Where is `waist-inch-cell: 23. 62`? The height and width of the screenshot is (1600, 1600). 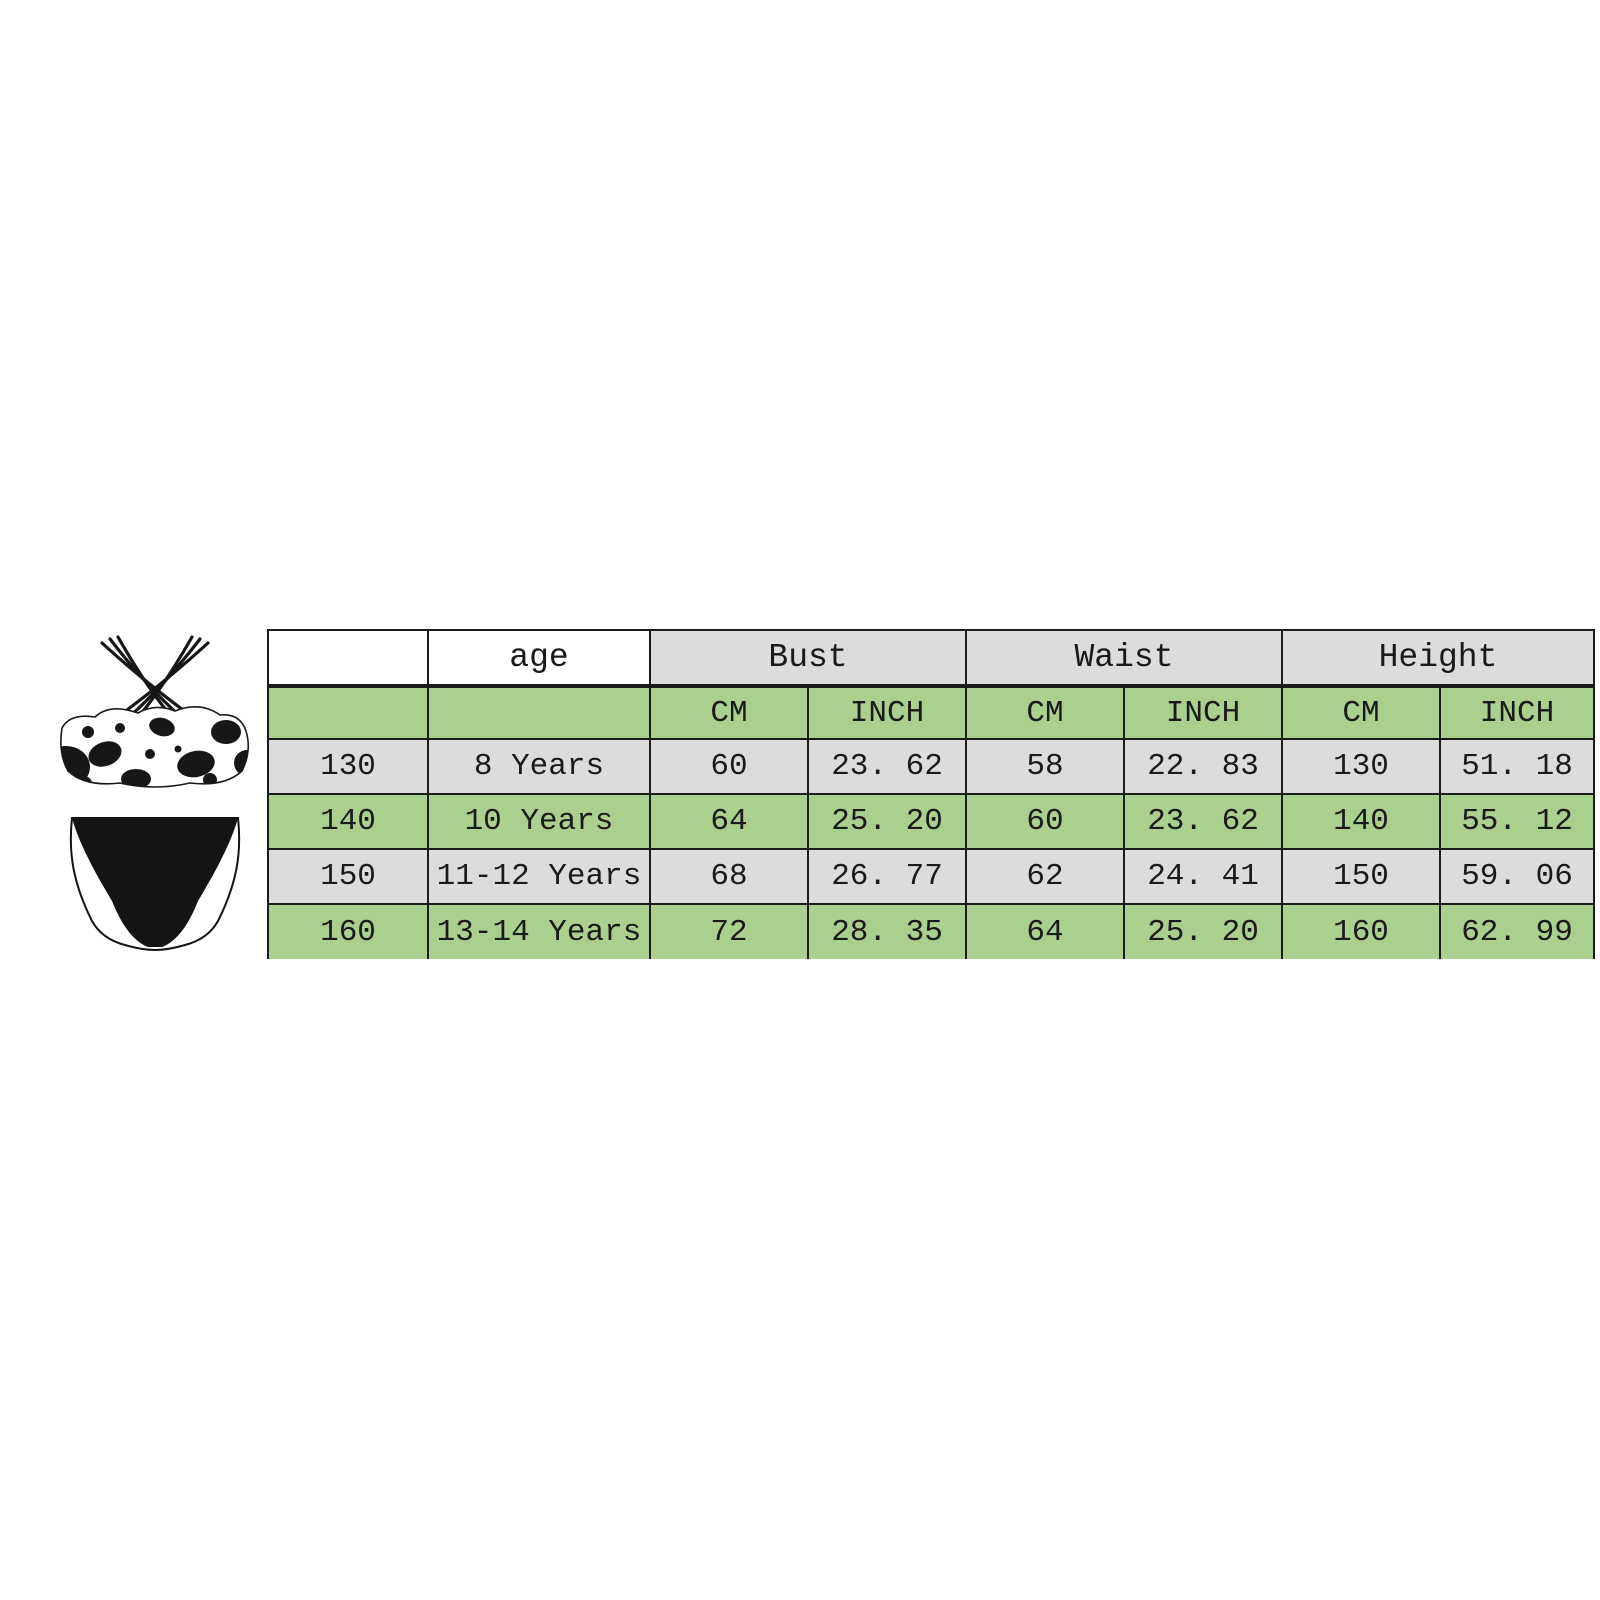
waist-inch-cell: 23. 62 is located at coordinates (1203, 821).